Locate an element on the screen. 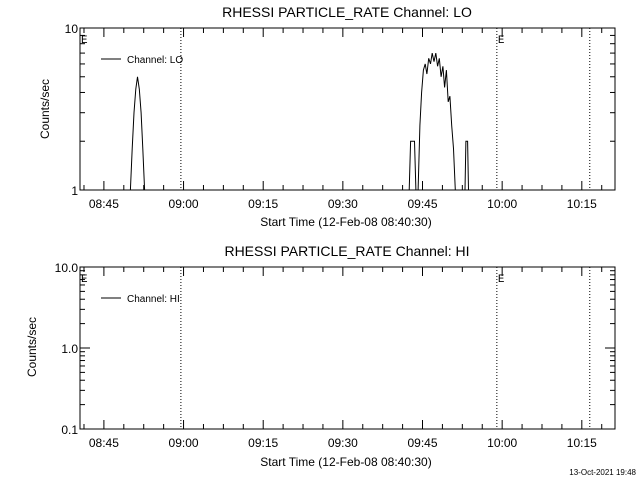 This screenshot has height=480, width=640. y-tick-label: 10 is located at coordinates (72, 29).